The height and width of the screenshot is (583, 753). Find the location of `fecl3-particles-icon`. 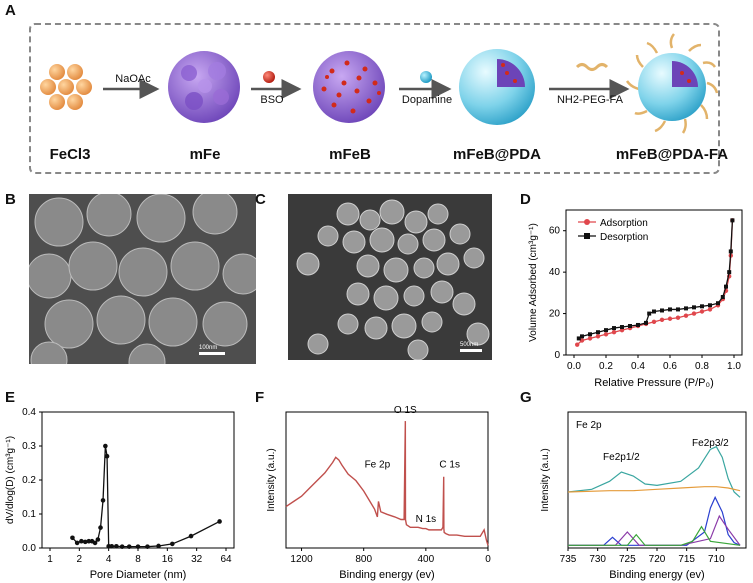

fecl3-particles-icon is located at coordinates (66, 87).